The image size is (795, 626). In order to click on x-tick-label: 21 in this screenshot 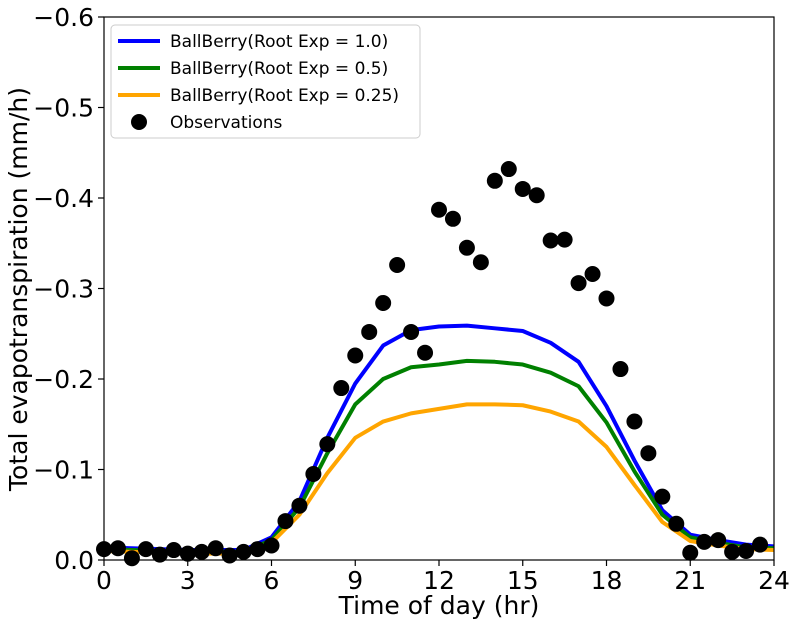, I will do `click(690, 580)`.